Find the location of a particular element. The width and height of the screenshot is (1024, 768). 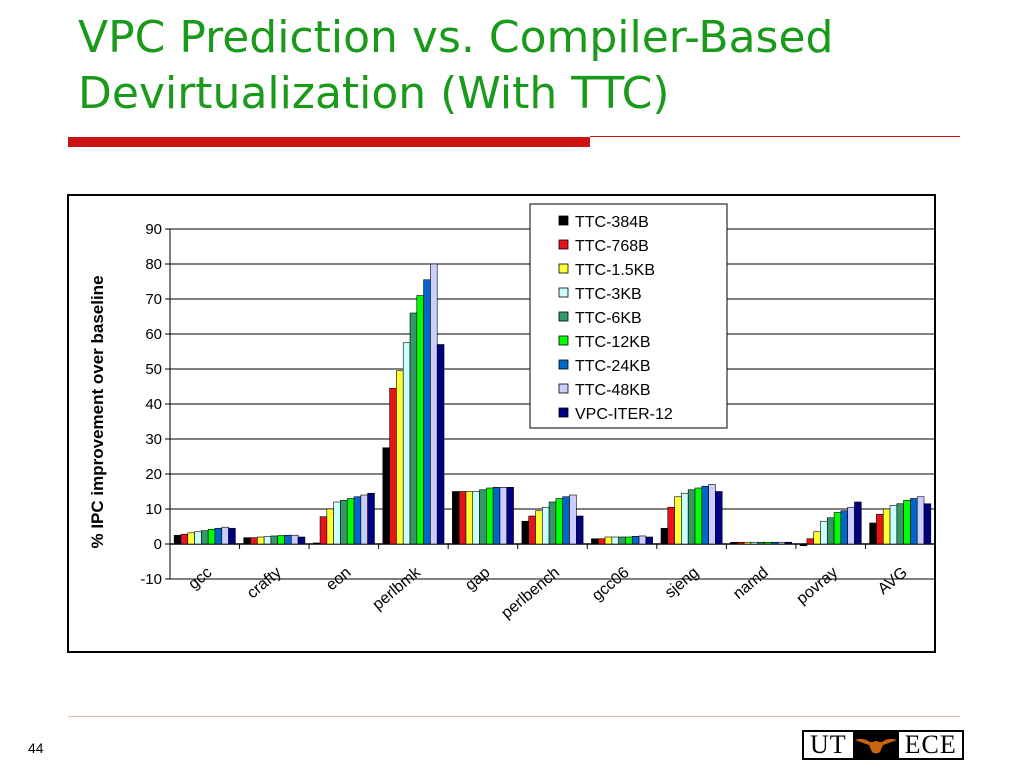

y-tick-label: -10 is located at coordinates (151, 579).